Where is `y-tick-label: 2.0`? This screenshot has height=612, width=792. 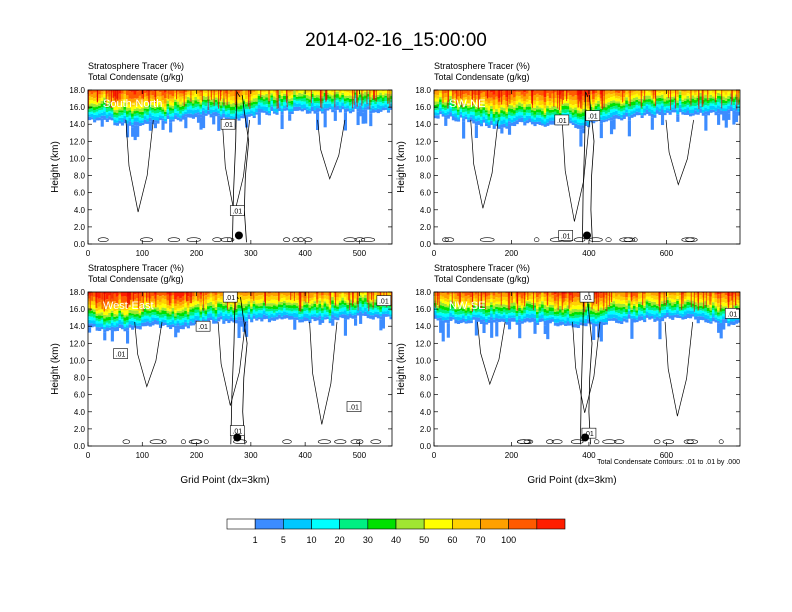
y-tick-label: 2.0 is located at coordinates (80, 227).